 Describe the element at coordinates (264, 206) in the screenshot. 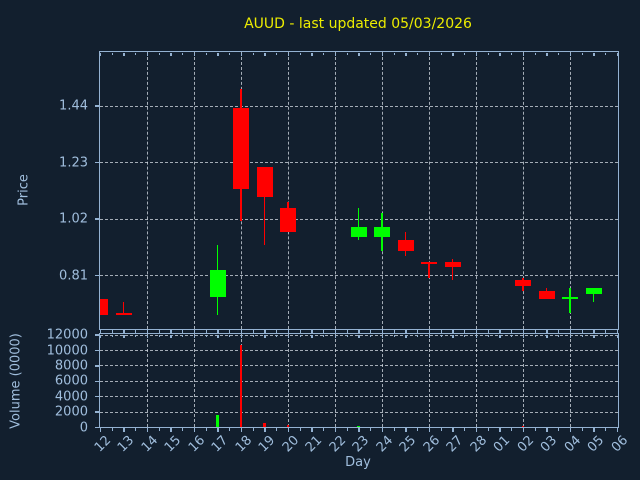

I see `candle-wick` at that location.